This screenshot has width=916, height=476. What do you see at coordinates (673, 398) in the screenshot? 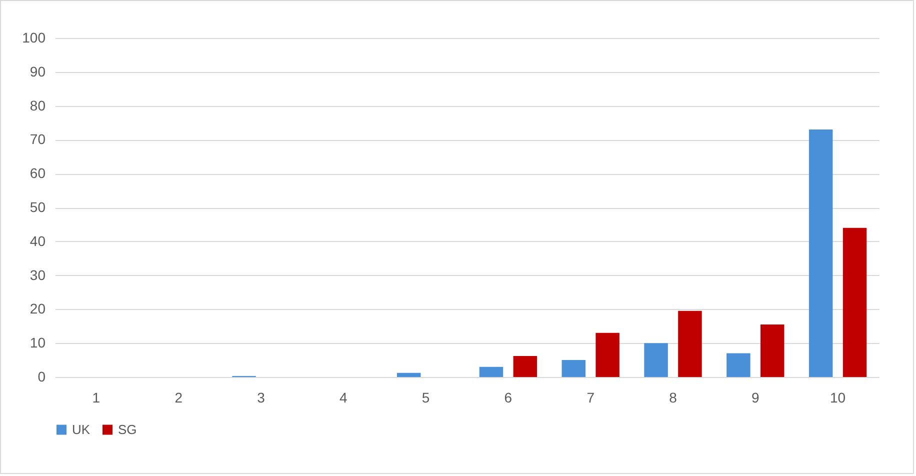
I see `x-tick-label: 8` at bounding box center [673, 398].